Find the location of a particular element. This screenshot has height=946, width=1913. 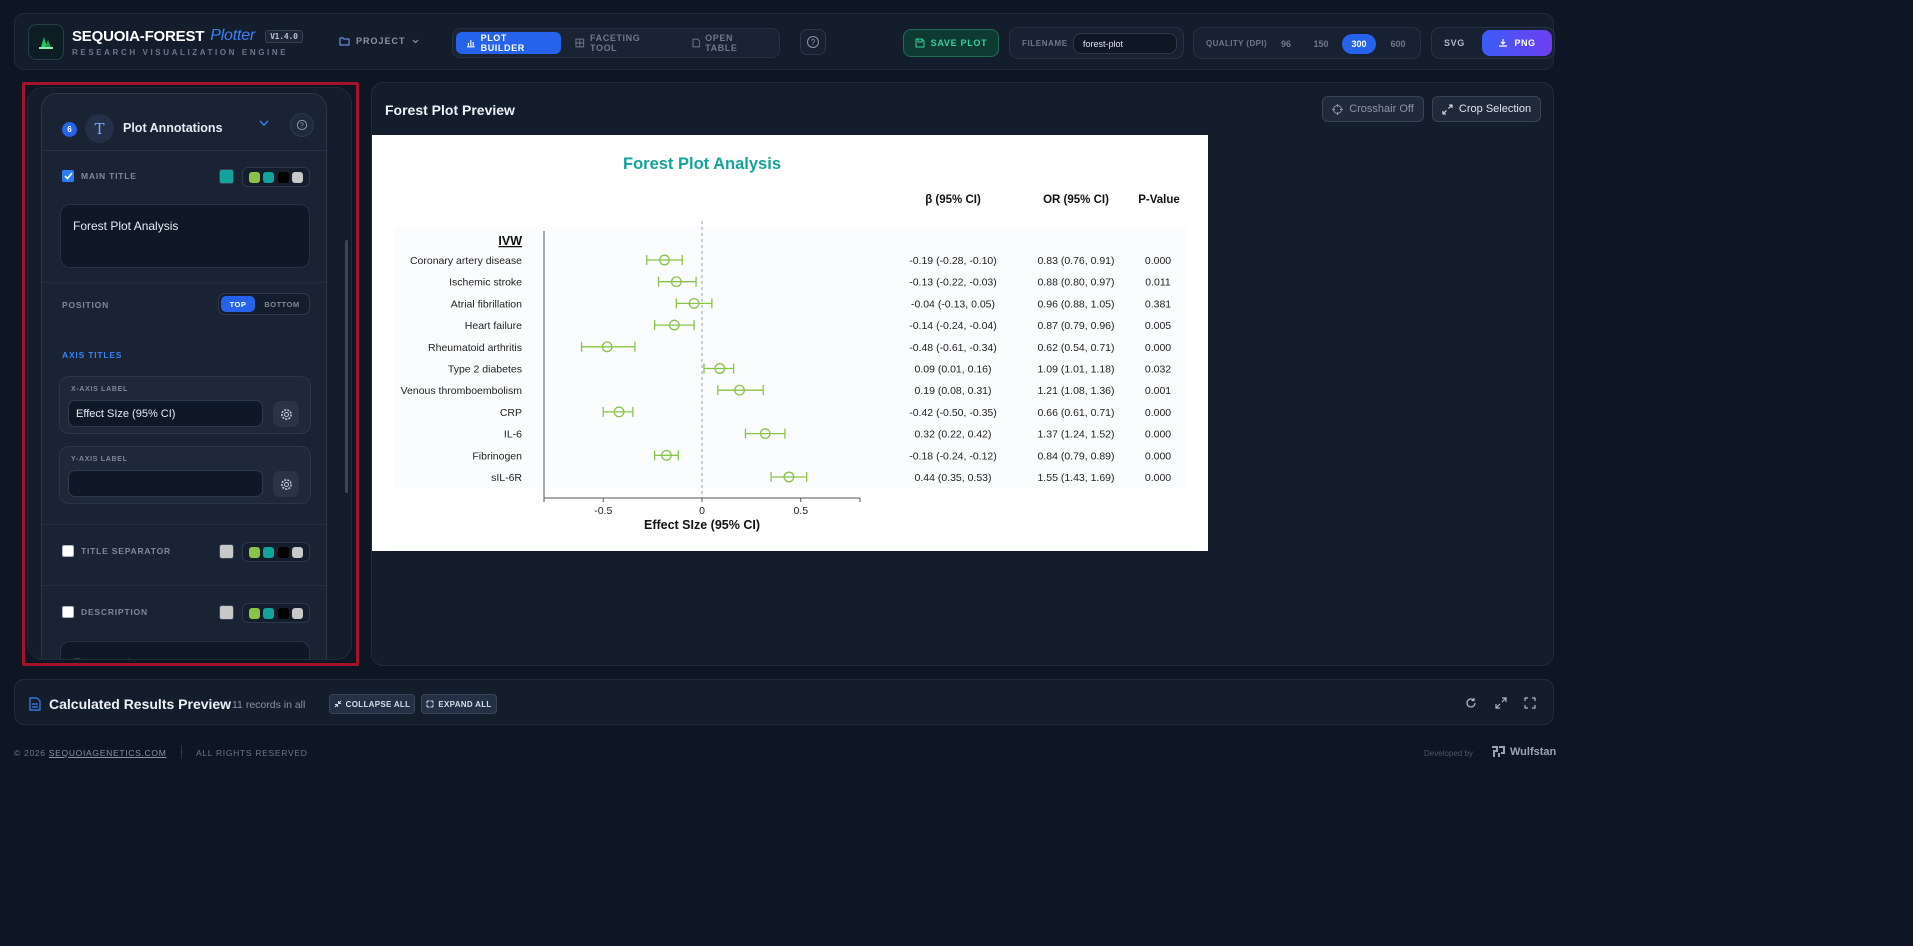

row-label: Atrial fibrillation is located at coordinates (486, 304).